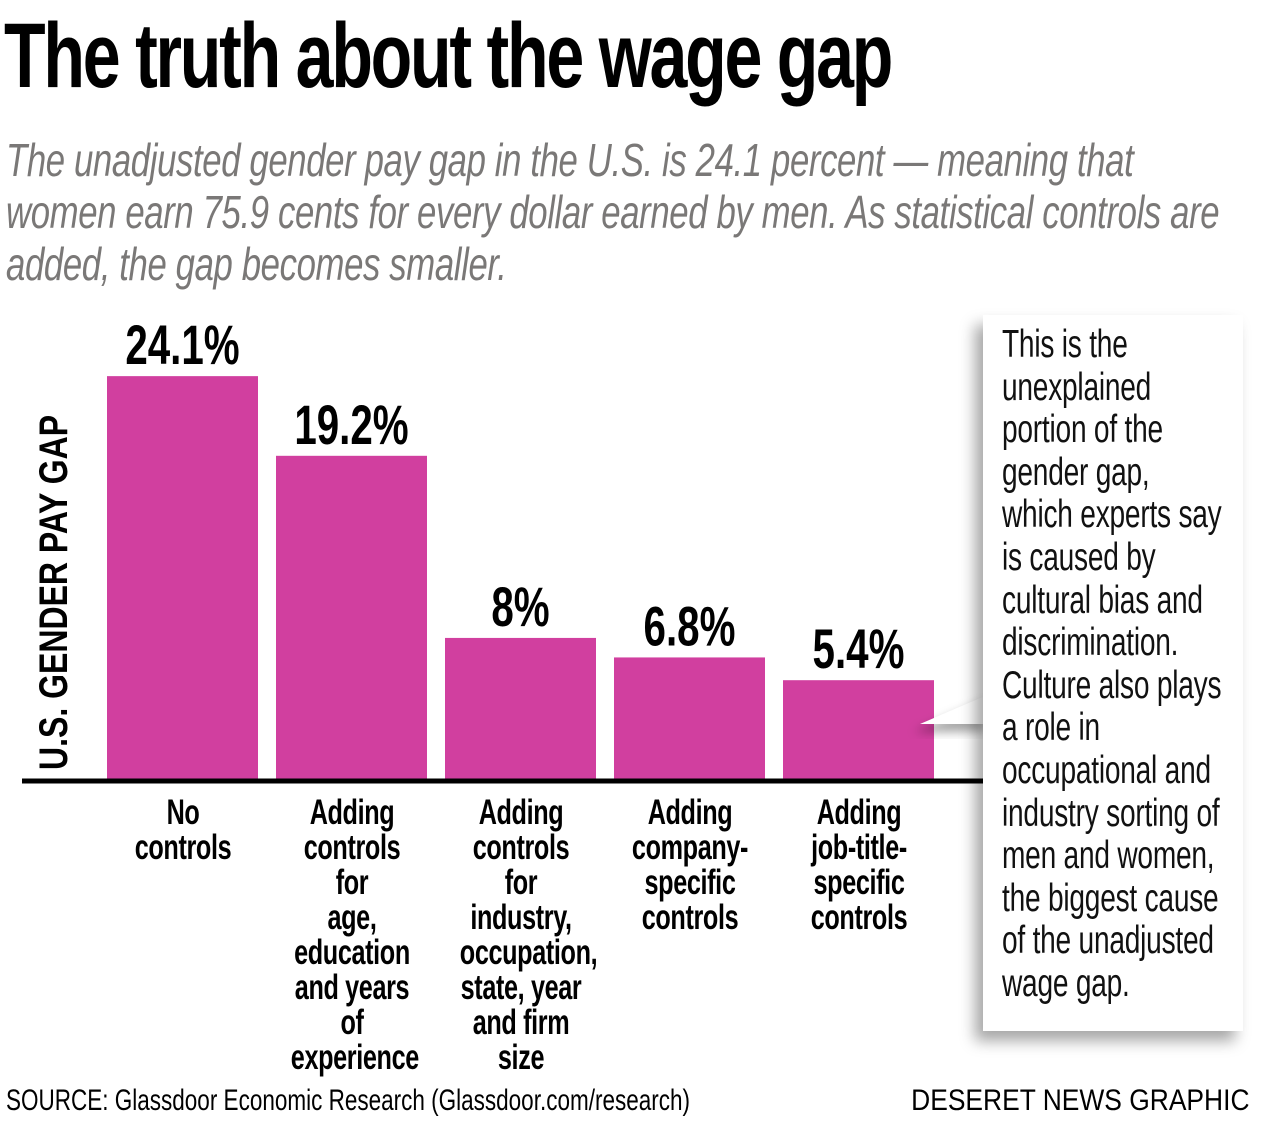 This screenshot has width=1280, height=1121. I want to click on callout-box, so click(1113, 673).